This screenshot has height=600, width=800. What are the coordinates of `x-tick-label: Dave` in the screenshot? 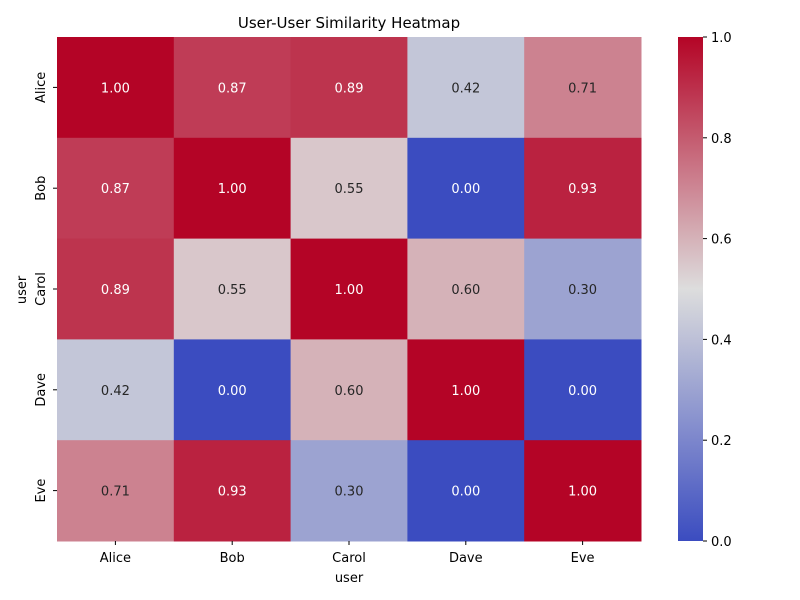 It's located at (466, 558).